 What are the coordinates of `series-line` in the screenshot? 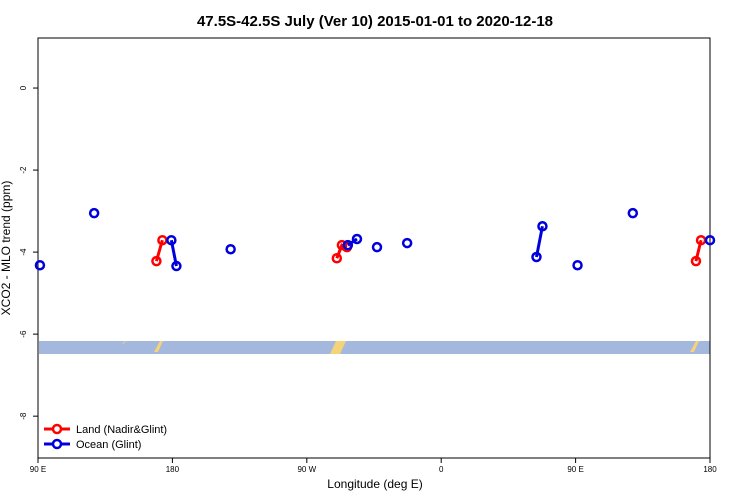 It's located at (352, 242).